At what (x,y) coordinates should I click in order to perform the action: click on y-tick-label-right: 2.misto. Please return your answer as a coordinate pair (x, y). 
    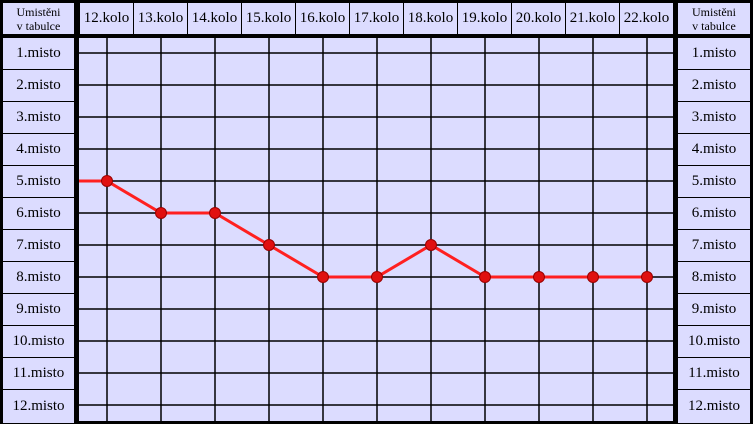
    Looking at the image, I should click on (714, 85).